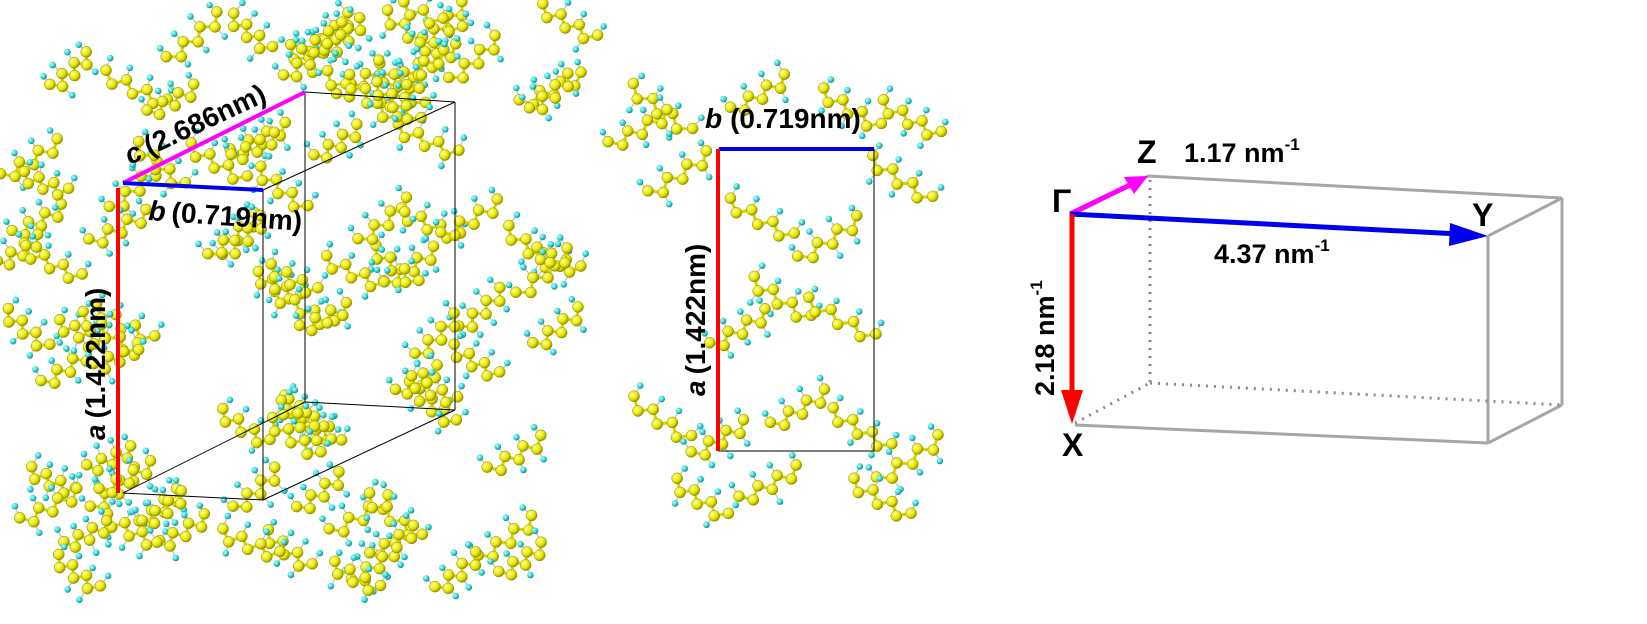 This screenshot has width=1647, height=624. I want to click on left-b-label: b (0.719nm), so click(226, 216).